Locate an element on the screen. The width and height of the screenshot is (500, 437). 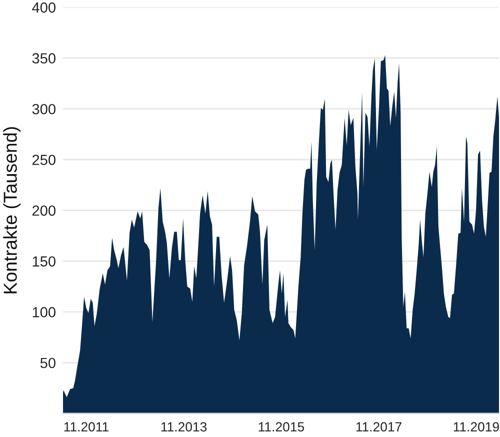
y-tick-label: 200 is located at coordinates (44, 210).